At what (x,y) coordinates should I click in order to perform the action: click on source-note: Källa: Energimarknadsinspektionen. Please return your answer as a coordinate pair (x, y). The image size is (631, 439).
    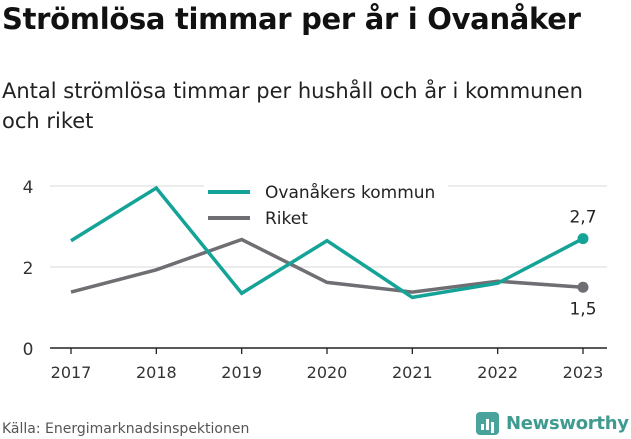
    Looking at the image, I should click on (126, 429).